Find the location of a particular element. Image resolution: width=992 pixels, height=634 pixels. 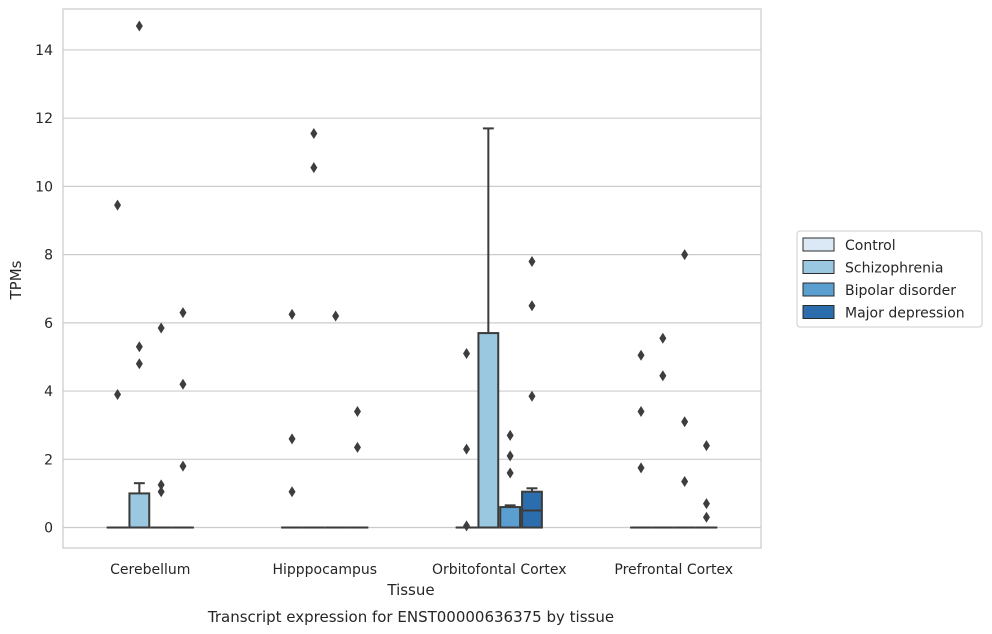

y-tick-label: 2 is located at coordinates (48, 460).